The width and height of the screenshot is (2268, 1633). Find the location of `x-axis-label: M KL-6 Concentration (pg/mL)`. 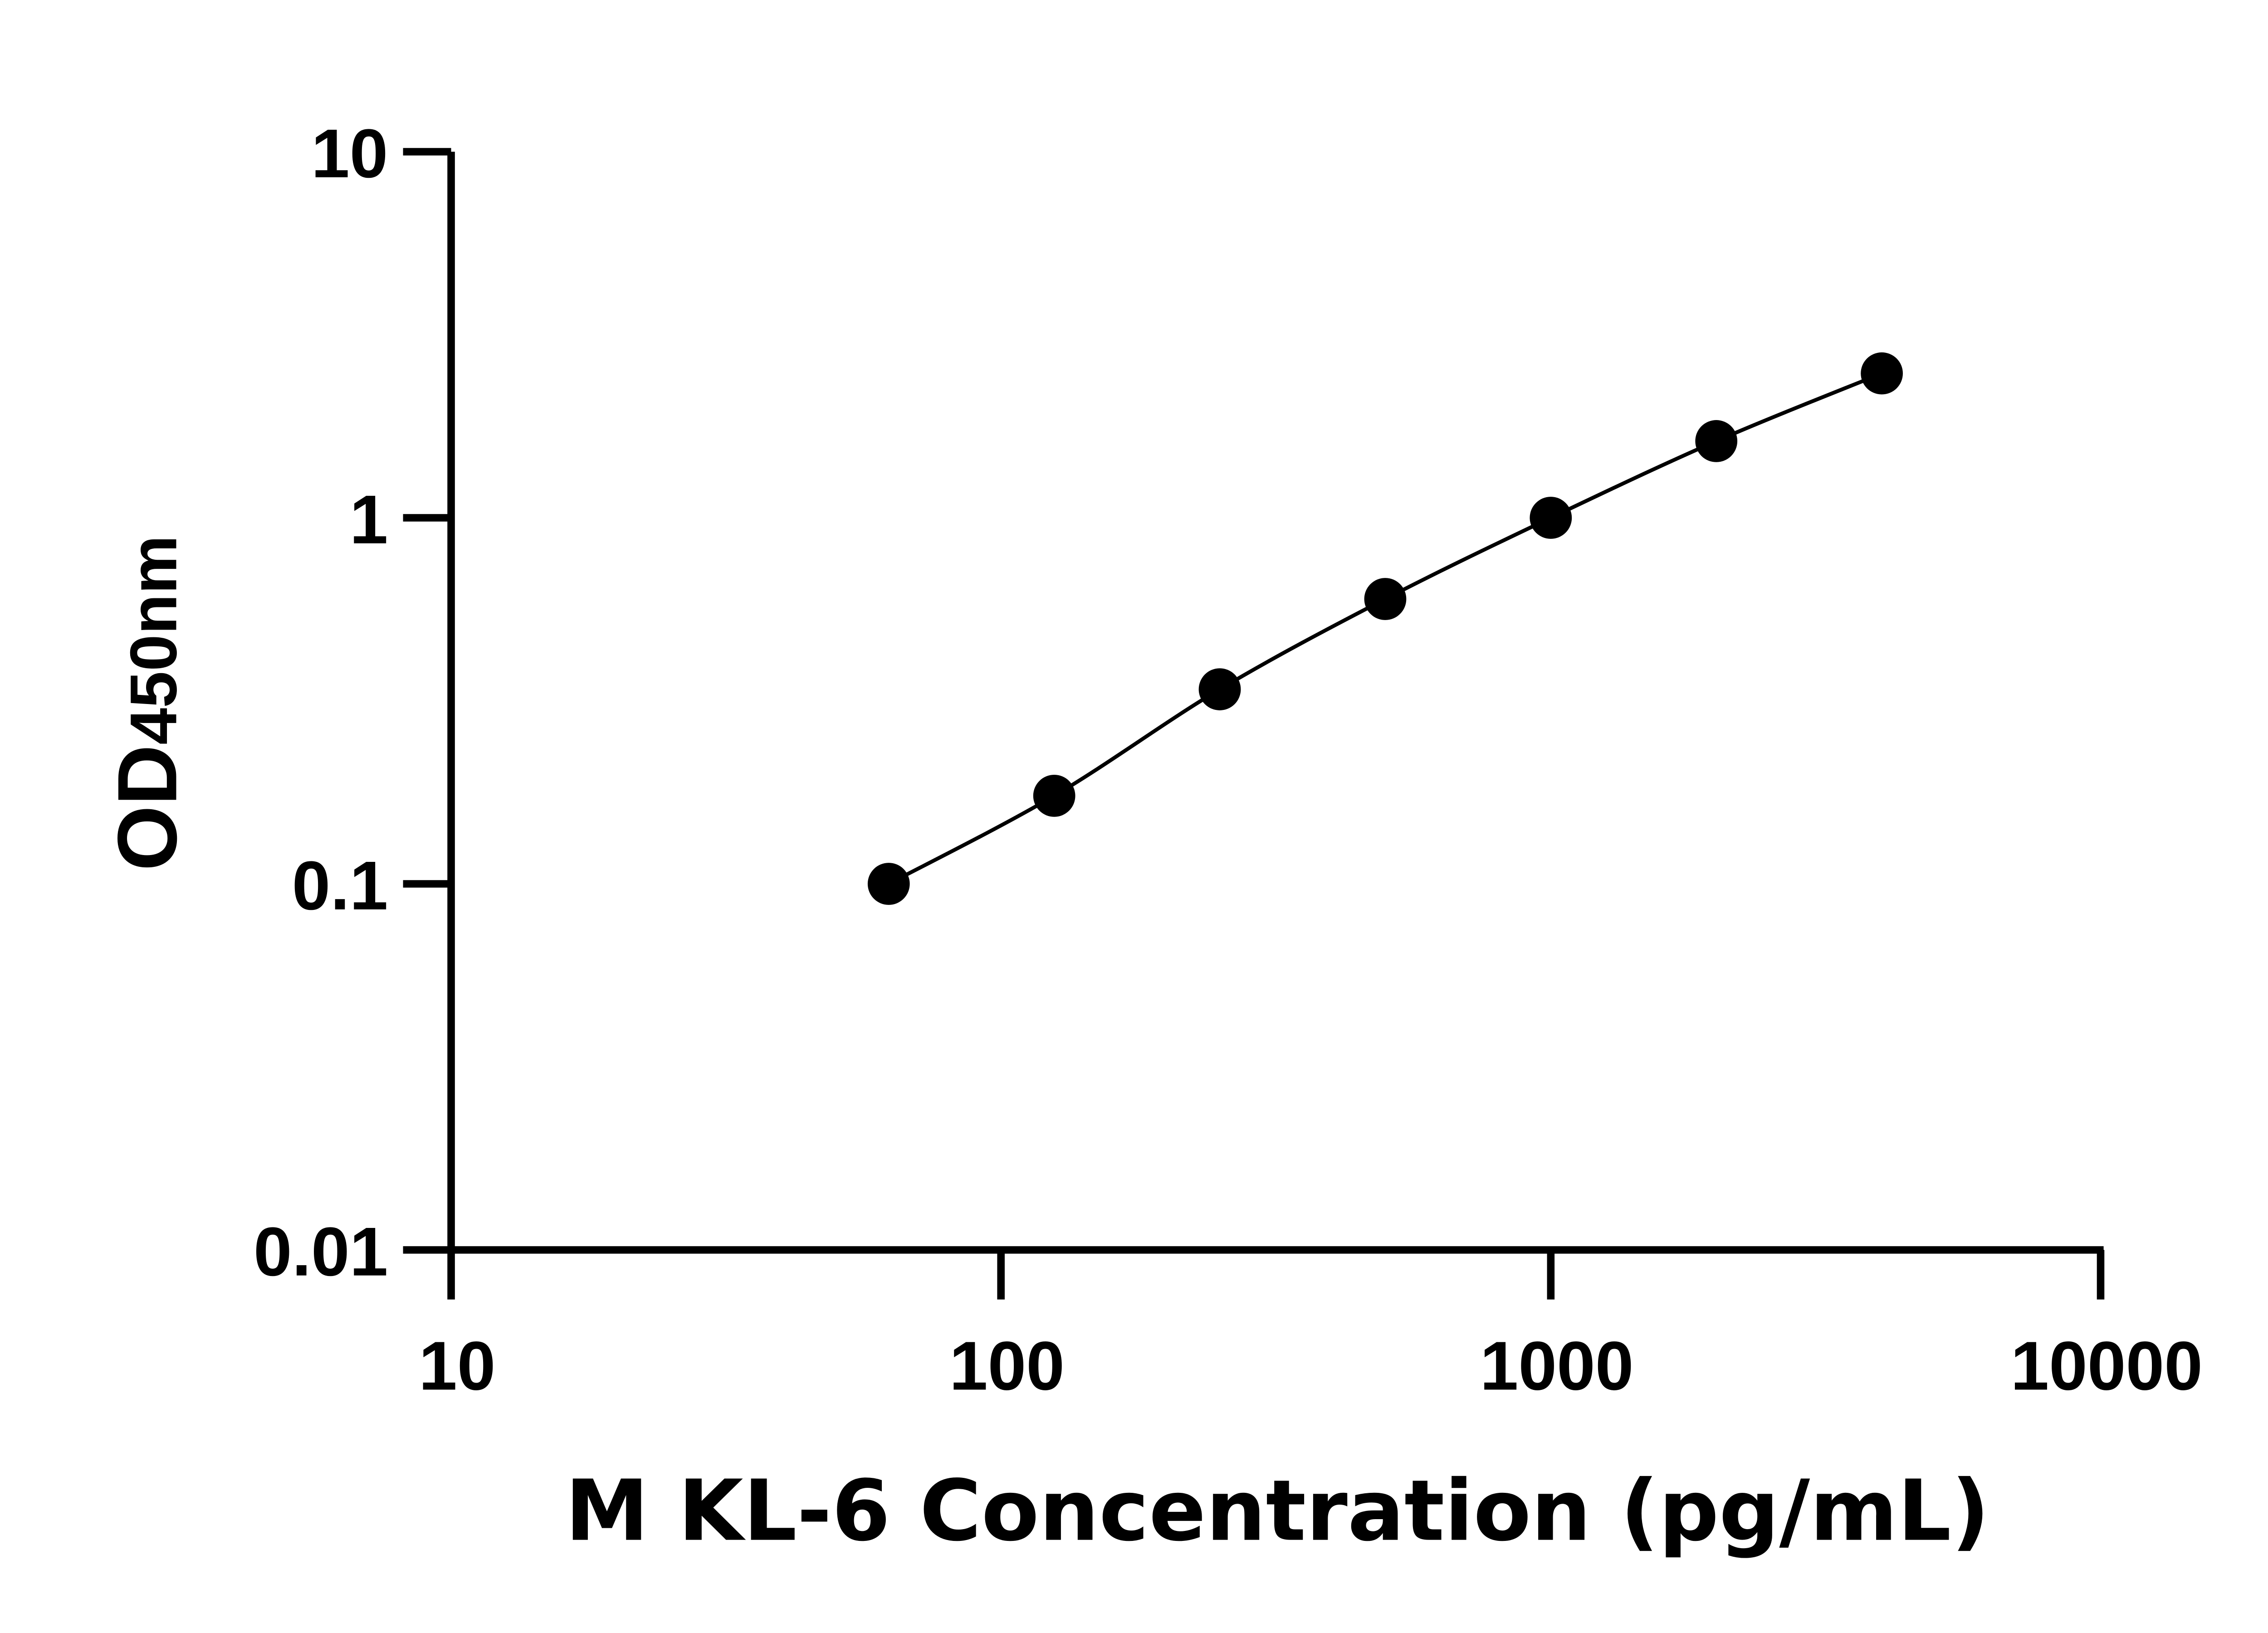

x-axis-label: M KL-6 Concentration (pg/mL) is located at coordinates (1277, 1511).